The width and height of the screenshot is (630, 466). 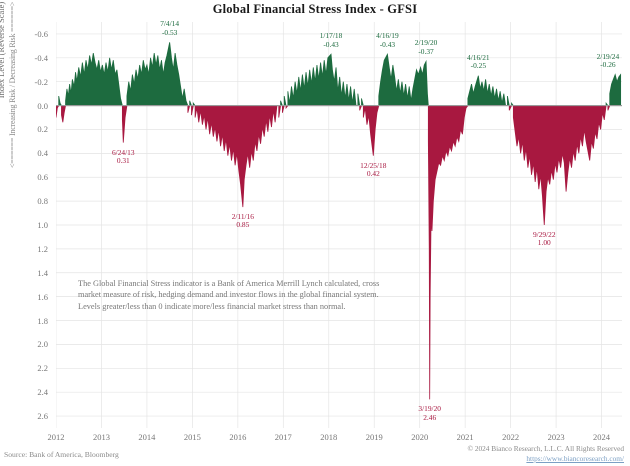 I want to click on annotation-2-11-16: 2/11/16 0.85, so click(x=243, y=221).